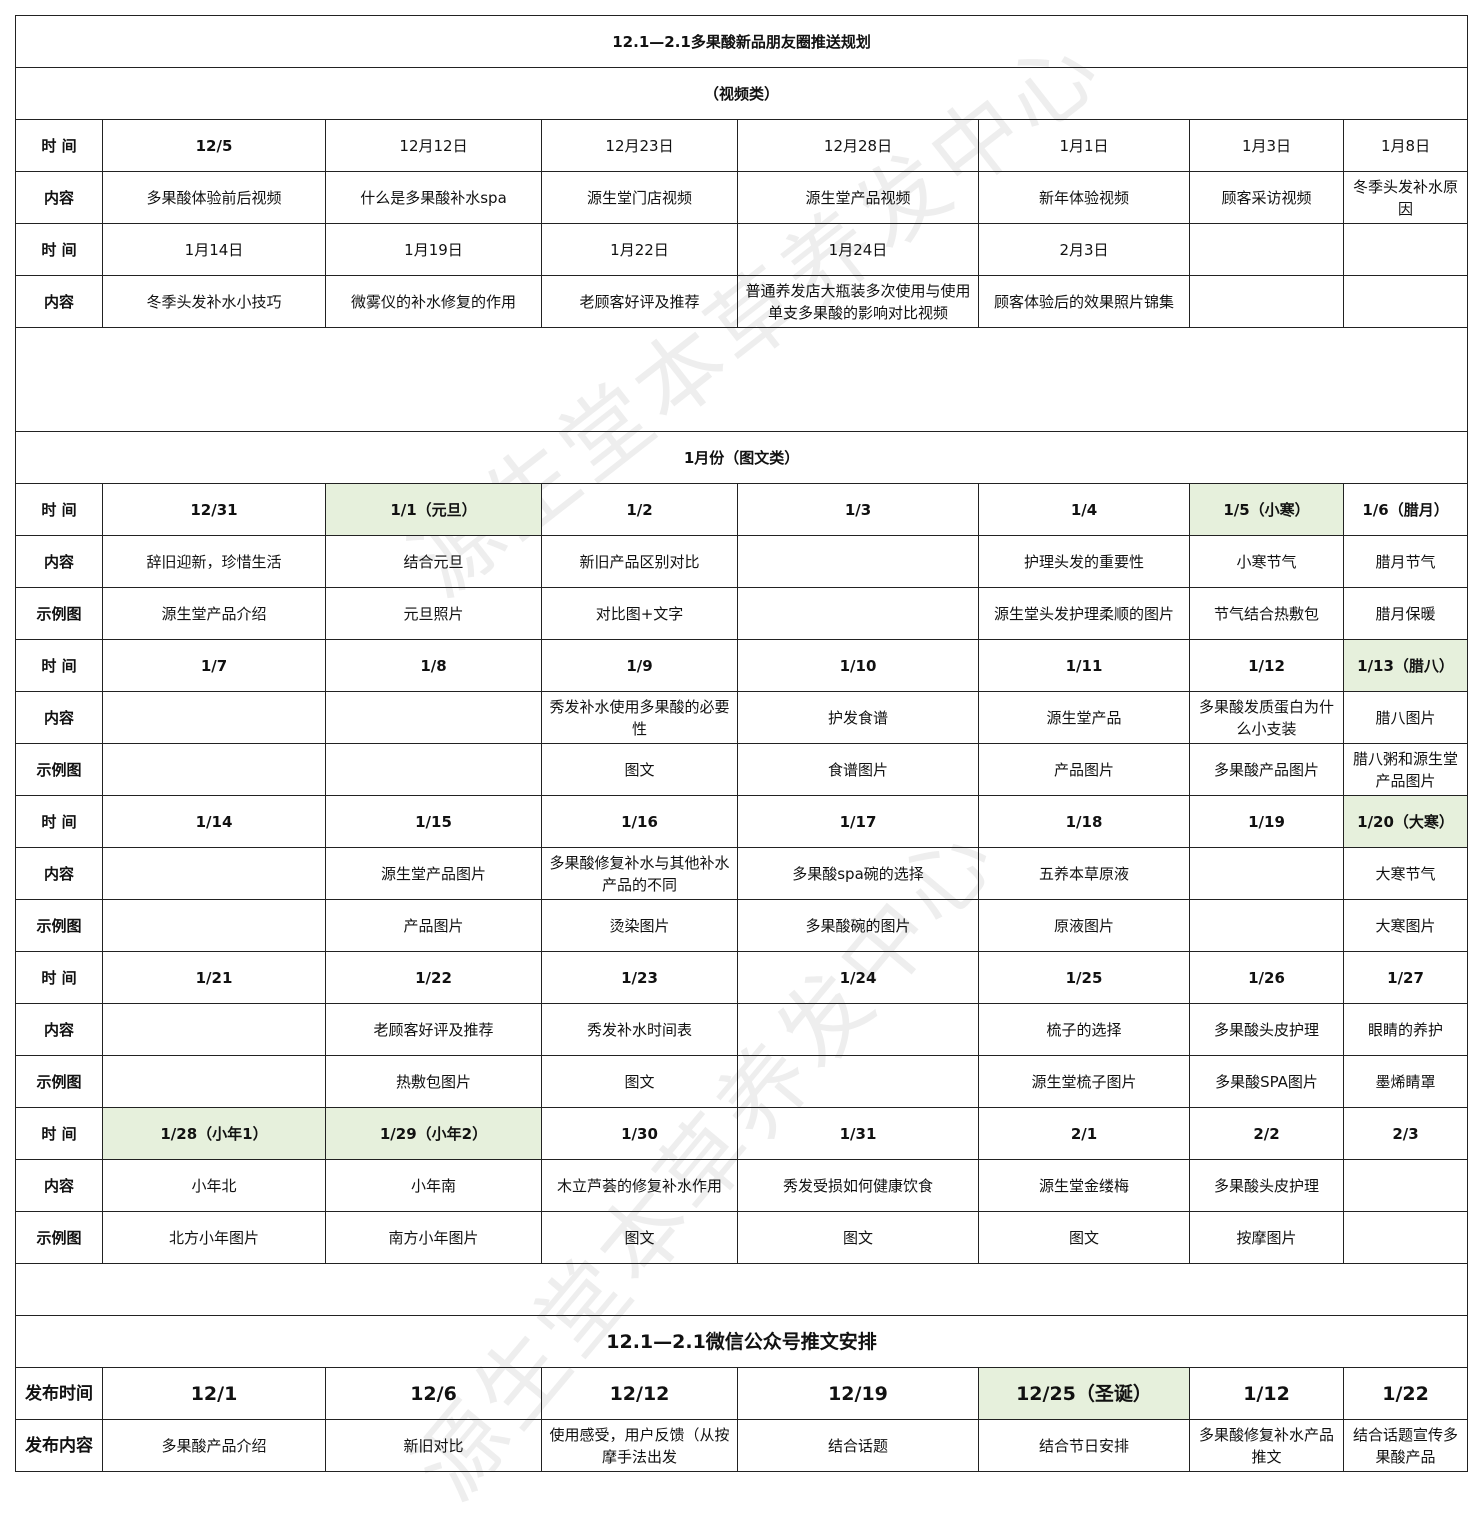 This screenshot has width=1482, height=1522. I want to click on time-cell: 1/5（小寒）, so click(1266, 509).